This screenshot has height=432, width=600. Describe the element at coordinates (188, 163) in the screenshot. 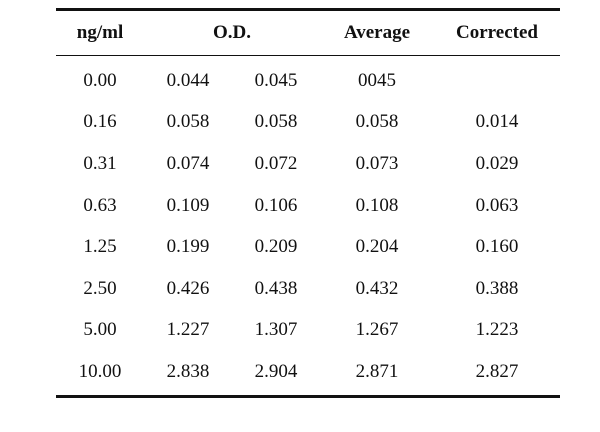

I see `cell-od-1: 0.074` at that location.